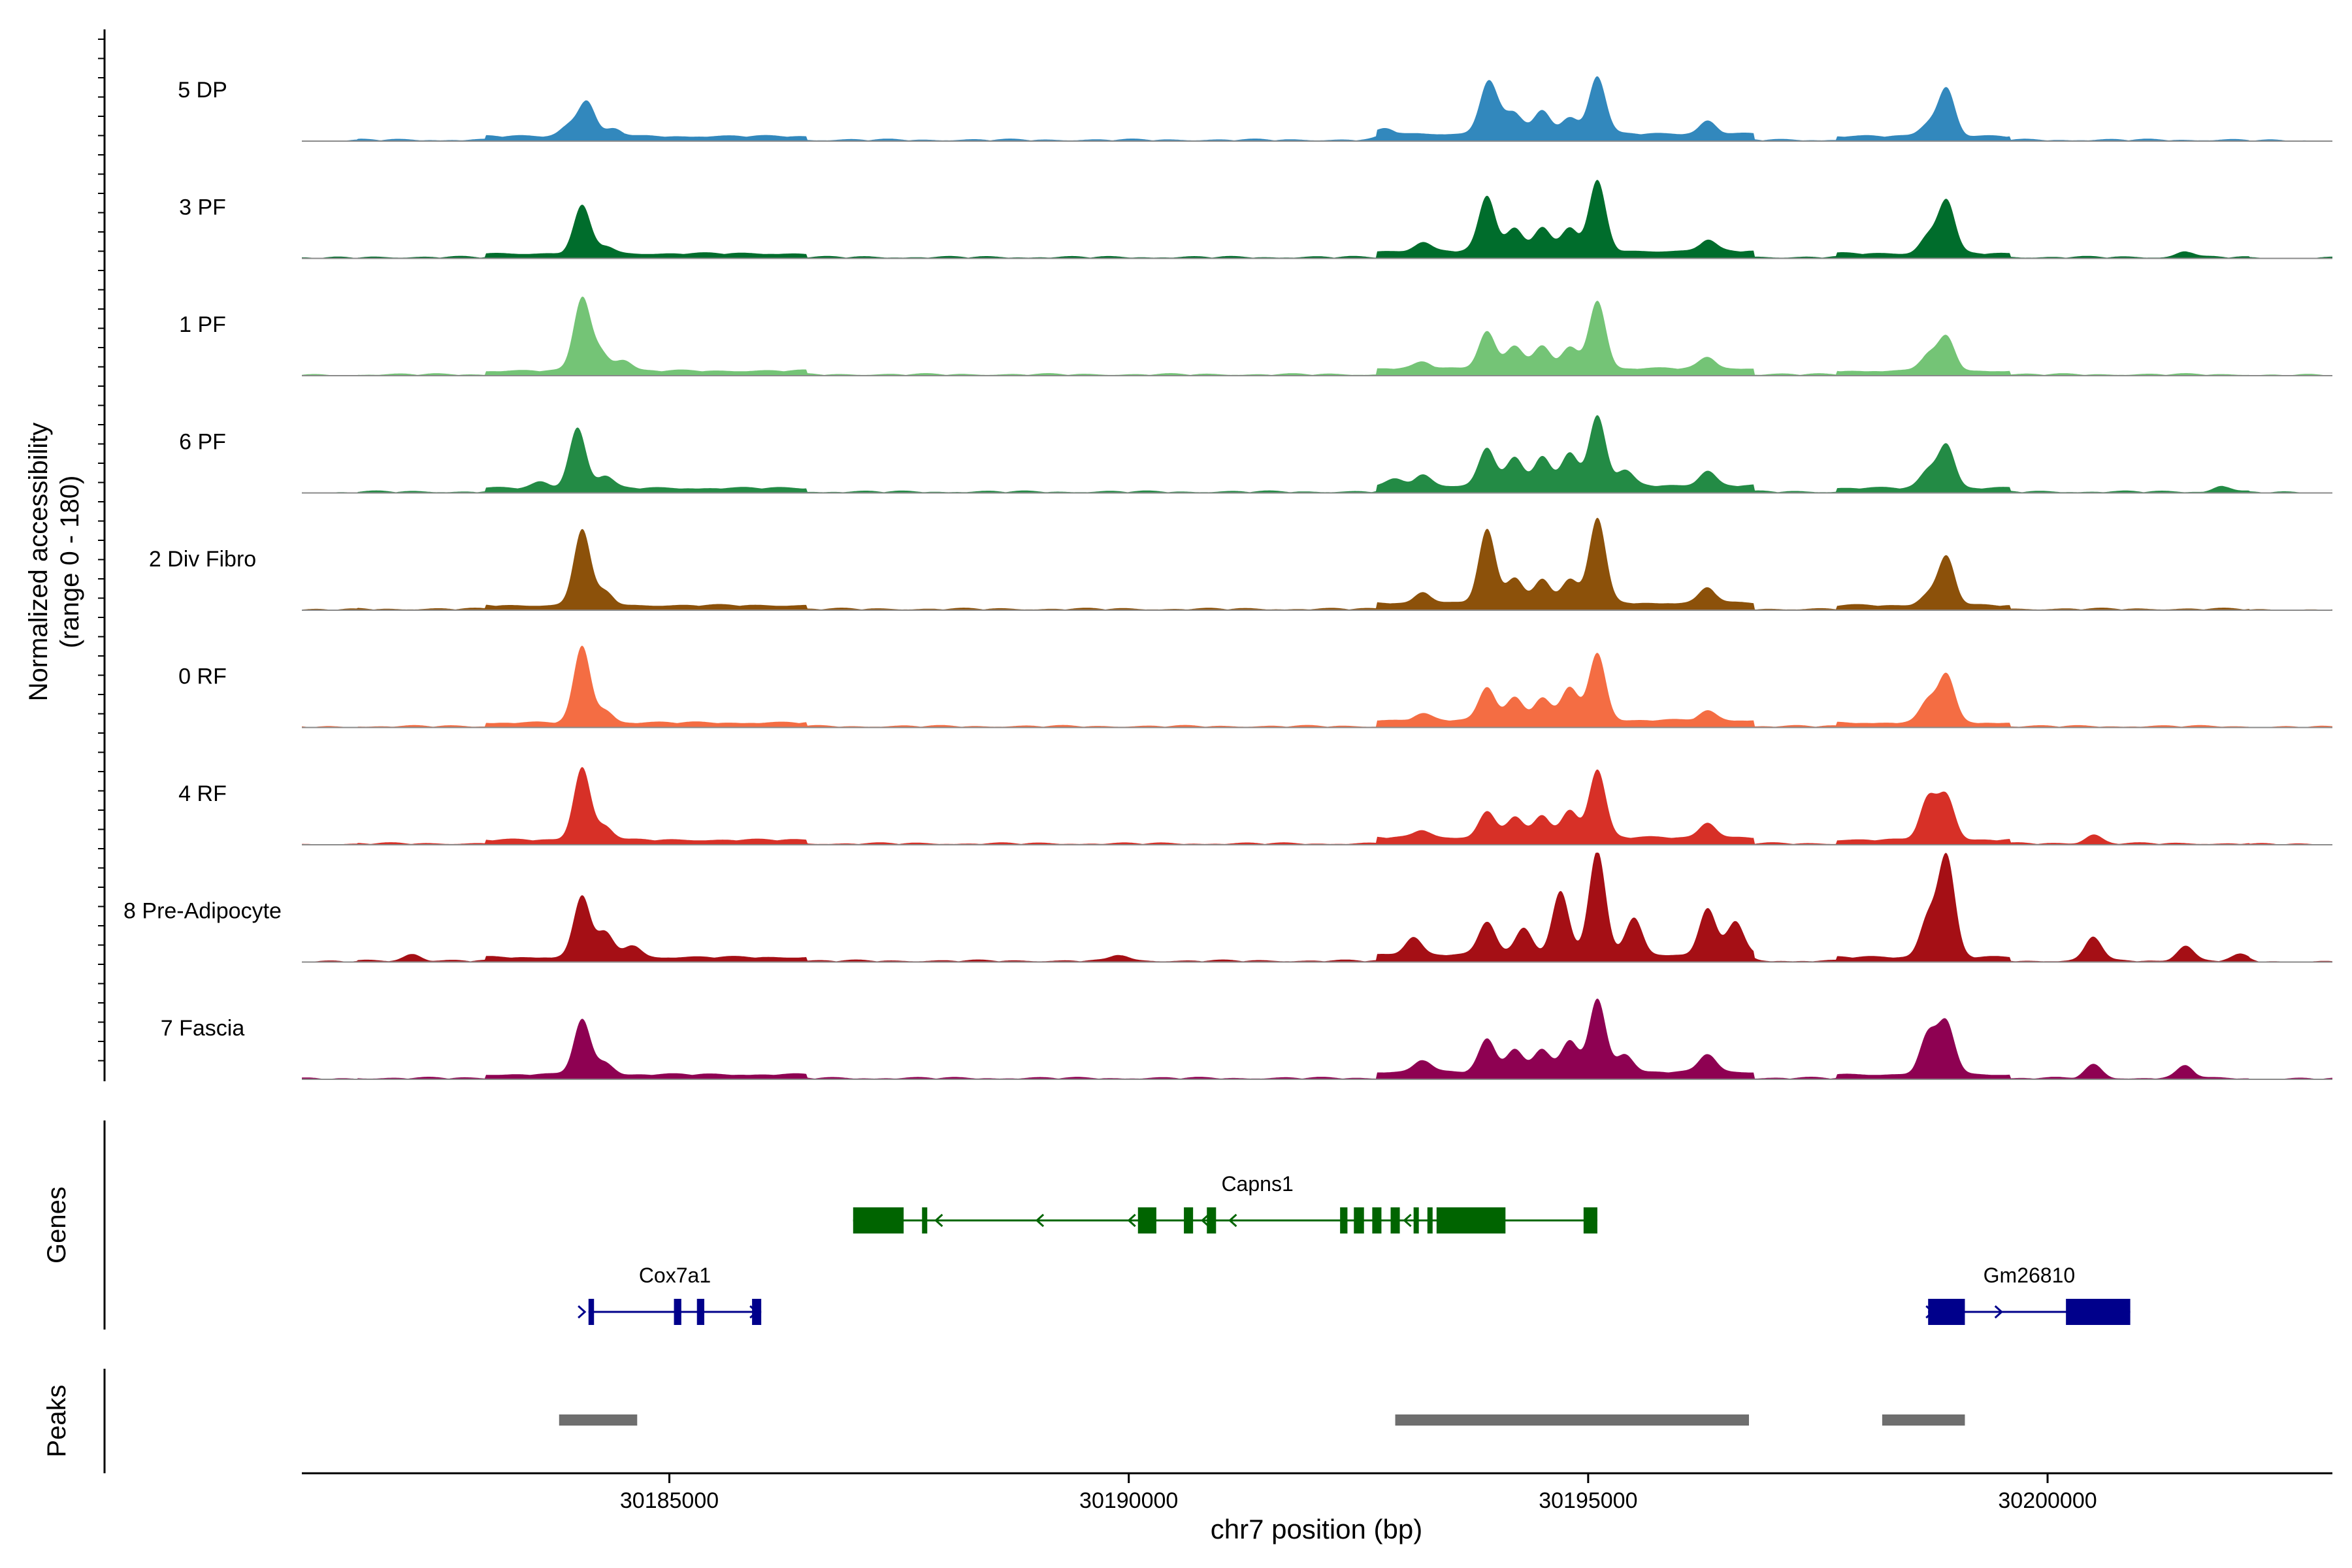  I want to click on coverage-track: 7 Fascia, so click(1246, 1039).